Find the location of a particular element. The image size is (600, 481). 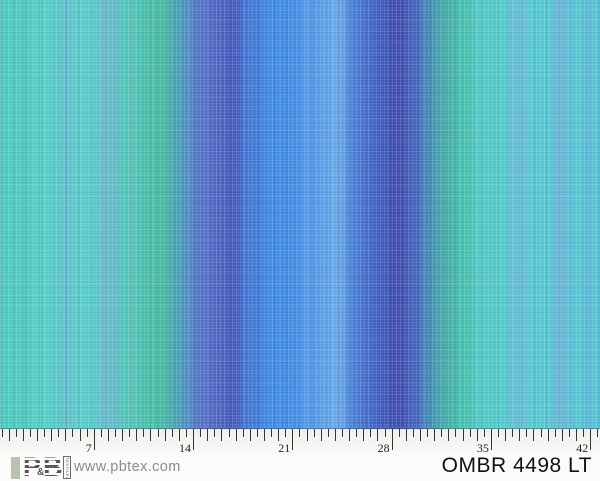

logo-accent-bar is located at coordinates (15, 468).